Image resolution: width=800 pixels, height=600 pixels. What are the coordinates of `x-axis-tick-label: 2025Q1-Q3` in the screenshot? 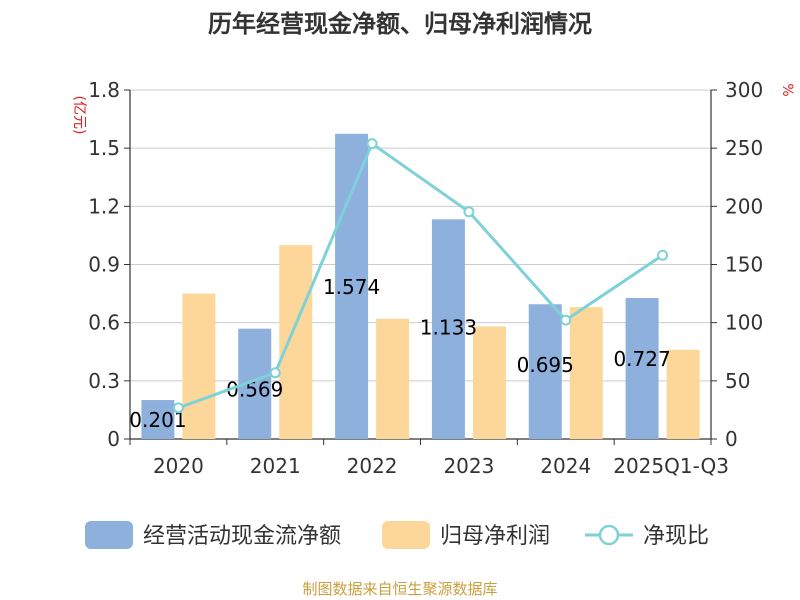 It's located at (671, 466).